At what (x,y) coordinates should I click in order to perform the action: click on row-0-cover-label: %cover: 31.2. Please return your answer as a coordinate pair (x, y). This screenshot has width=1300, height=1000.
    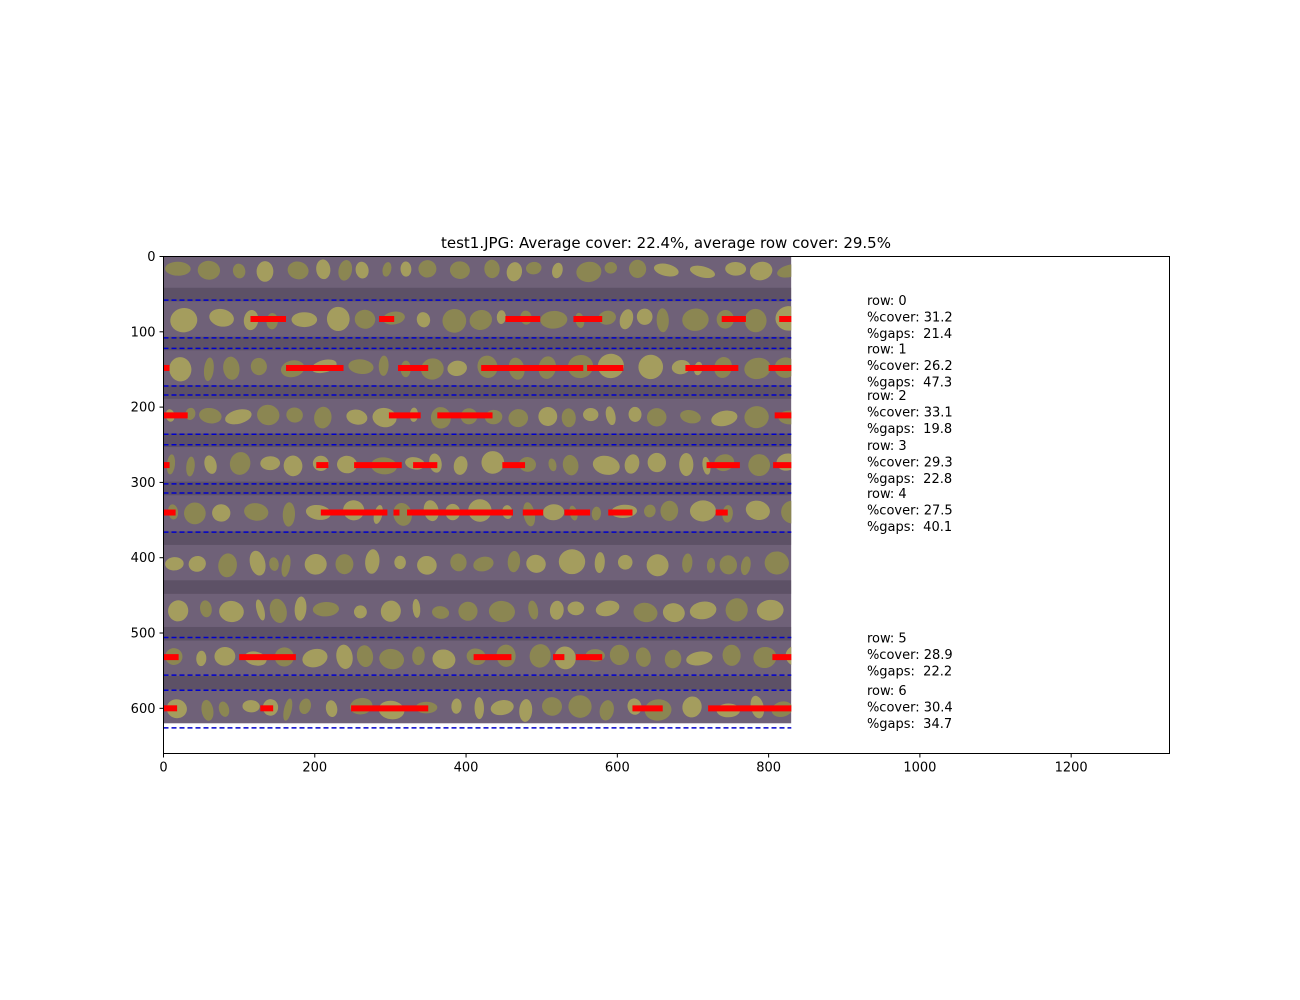
    Looking at the image, I should click on (910, 318).